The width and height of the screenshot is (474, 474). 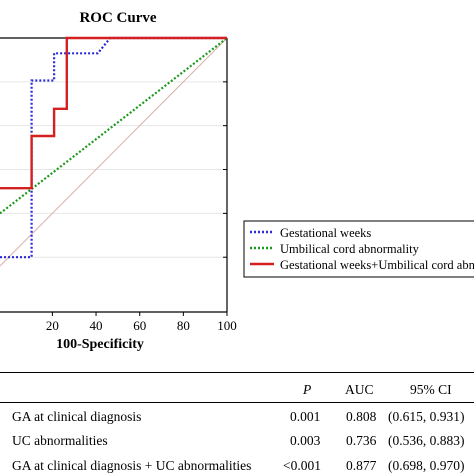 What do you see at coordinates (96, 325) in the screenshot?
I see `x-tick-label: 40` at bounding box center [96, 325].